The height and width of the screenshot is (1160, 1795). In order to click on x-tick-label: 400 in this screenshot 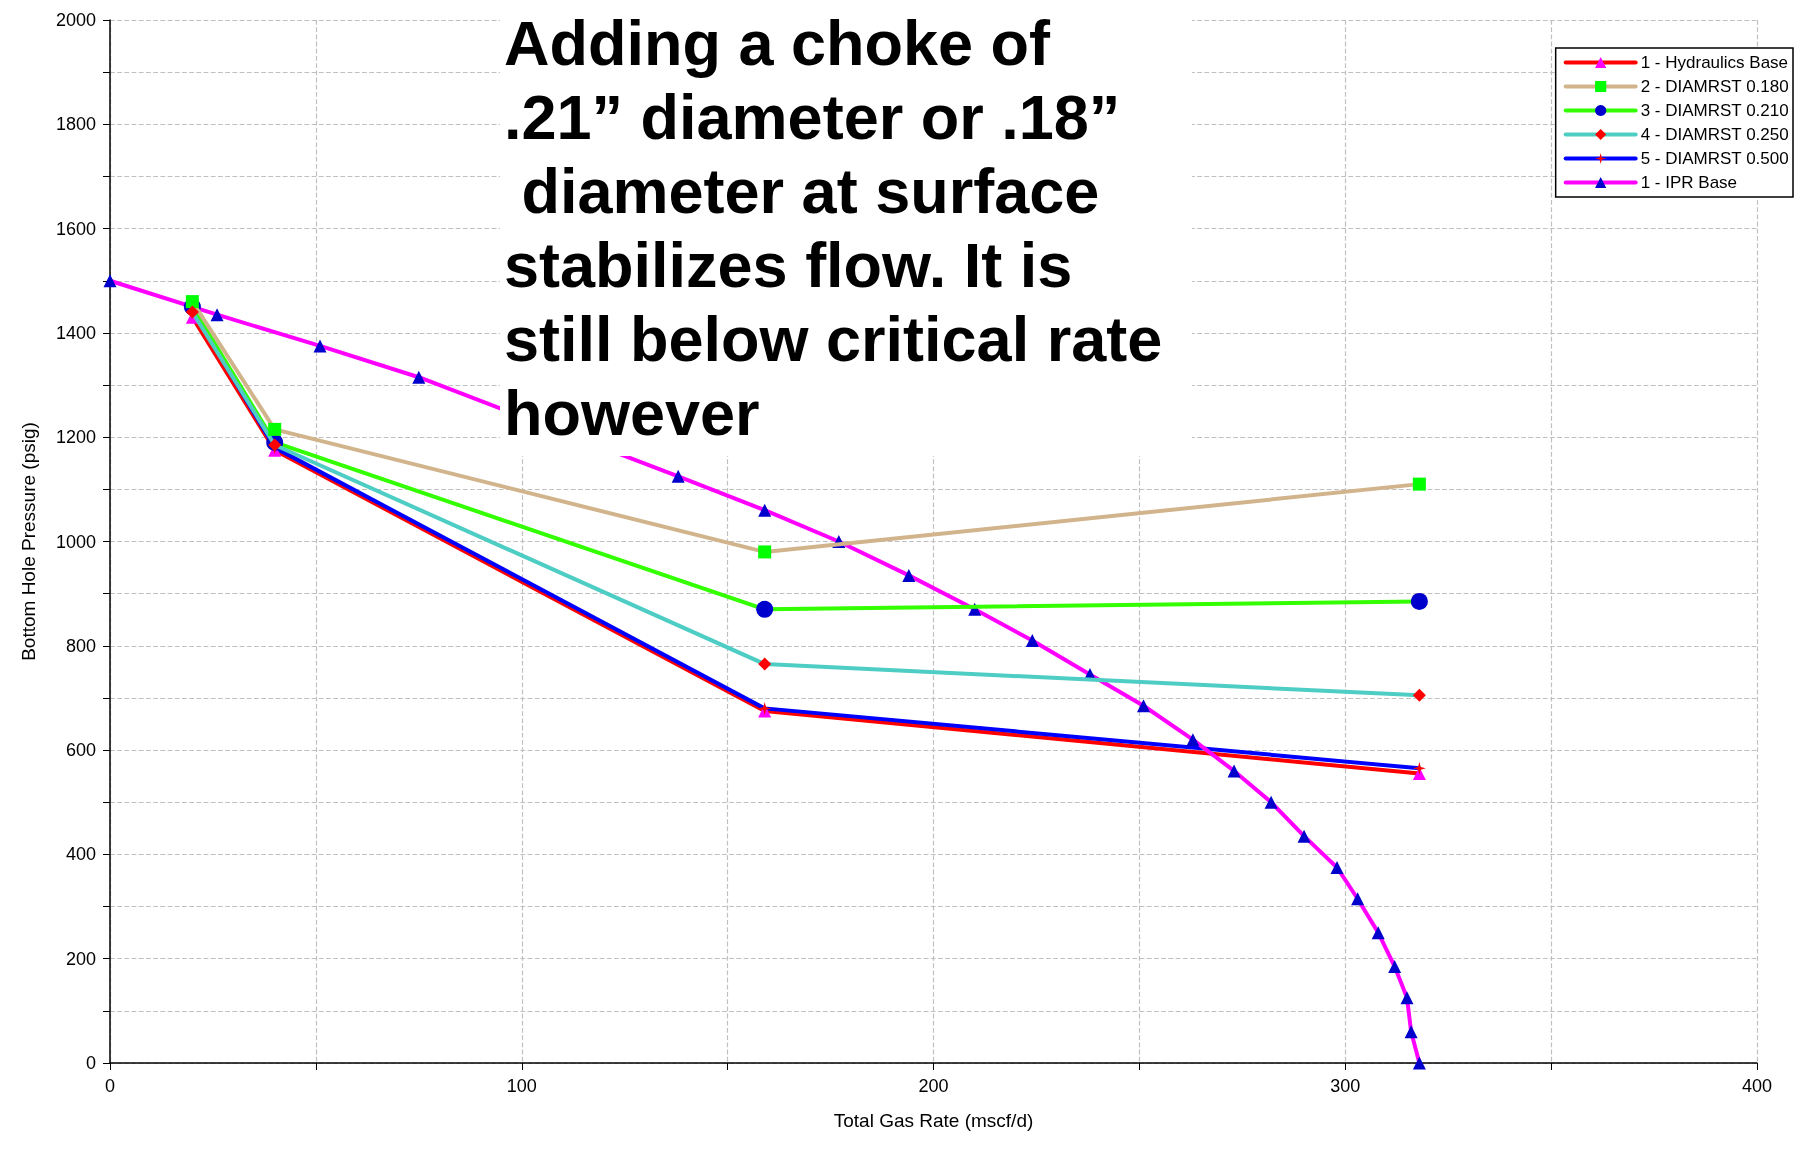, I will do `click(1757, 1086)`.